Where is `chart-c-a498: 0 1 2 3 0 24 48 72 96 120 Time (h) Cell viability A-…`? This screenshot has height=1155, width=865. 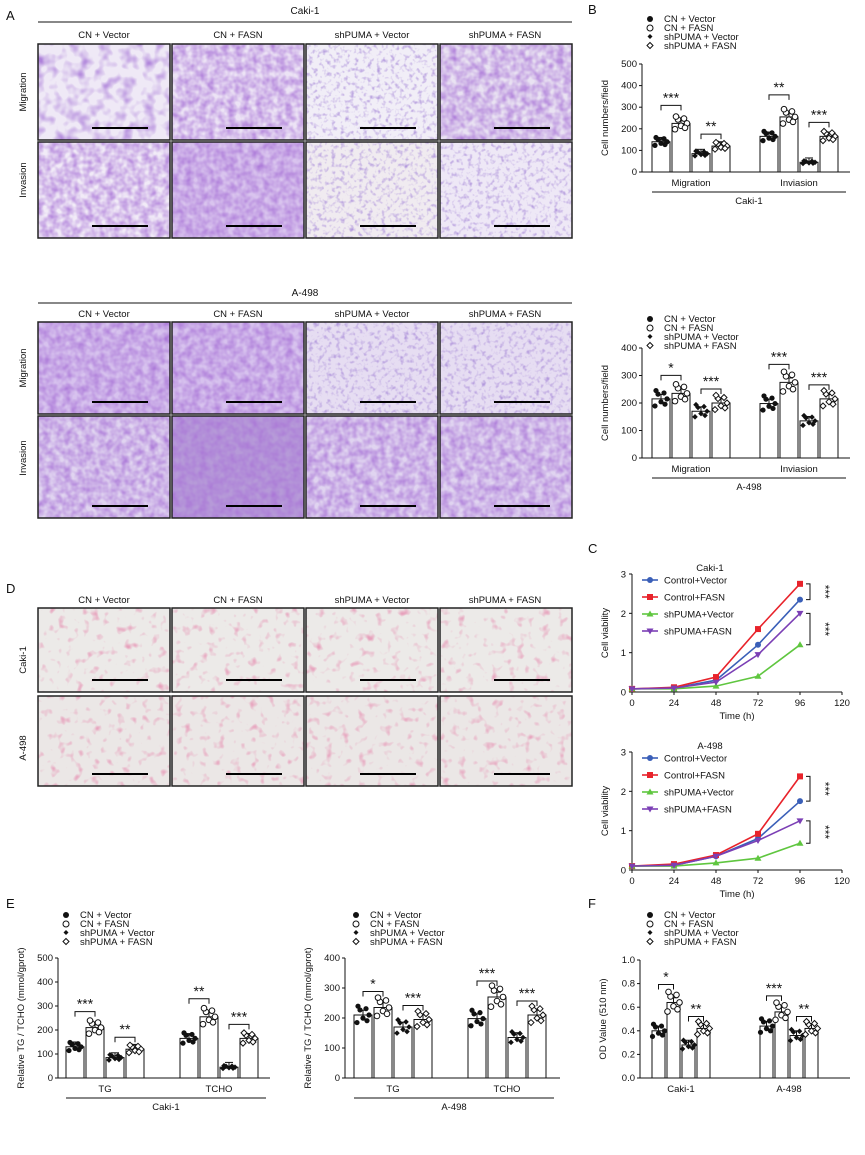 chart-c-a498: 0 1 2 3 0 24 48 72 96 120 Time (h) Cell viability A-… is located at coordinates (725, 820).